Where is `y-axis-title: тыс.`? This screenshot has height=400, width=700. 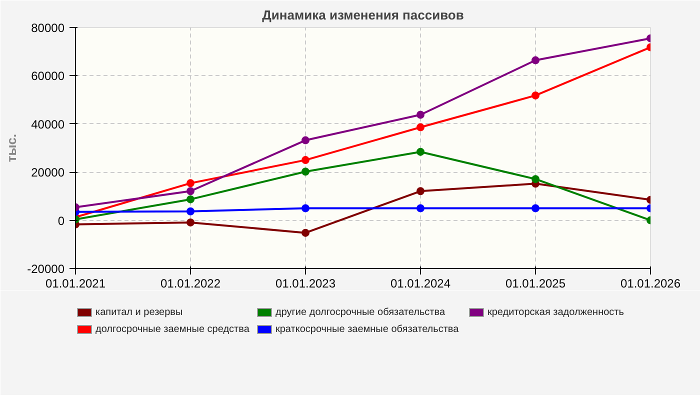 y-axis-title: тыс. is located at coordinates (12, 148).